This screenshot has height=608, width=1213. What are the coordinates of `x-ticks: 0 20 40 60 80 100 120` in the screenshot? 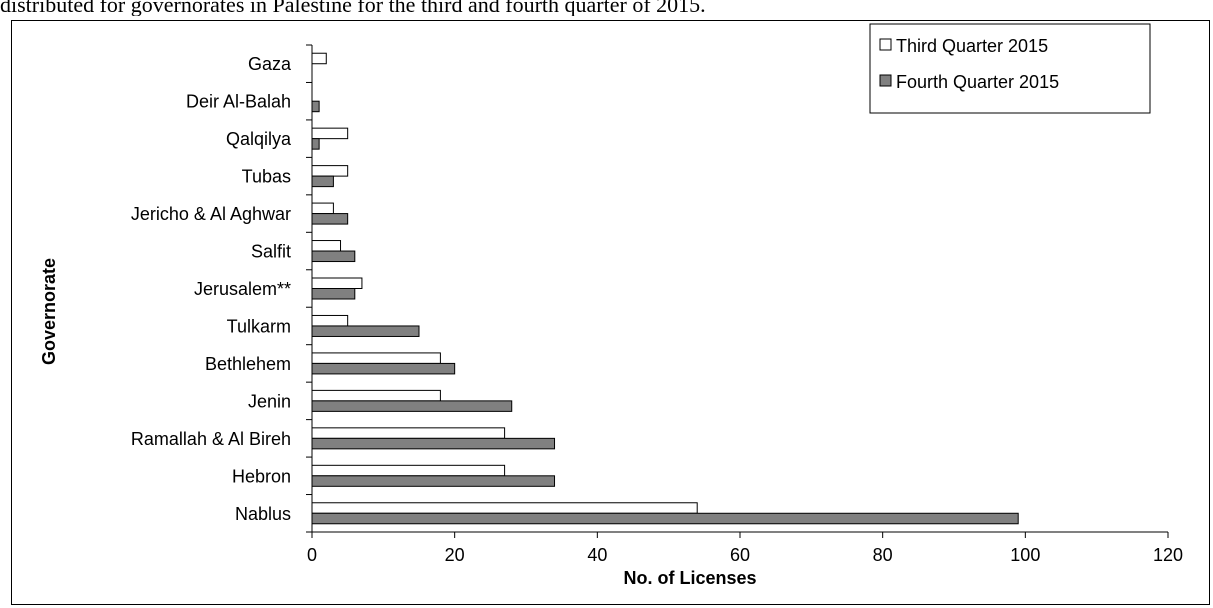 It's located at (745, 548).